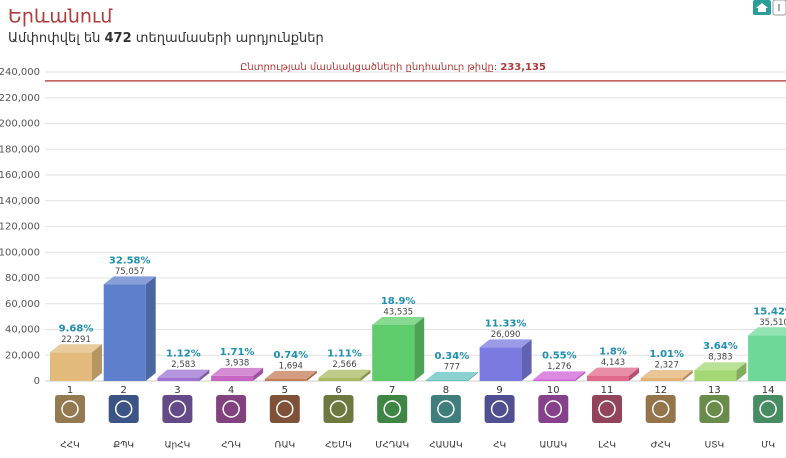  Describe the element at coordinates (20, 227) in the screenshot. I see `y-tick-label: 120,000` at that location.